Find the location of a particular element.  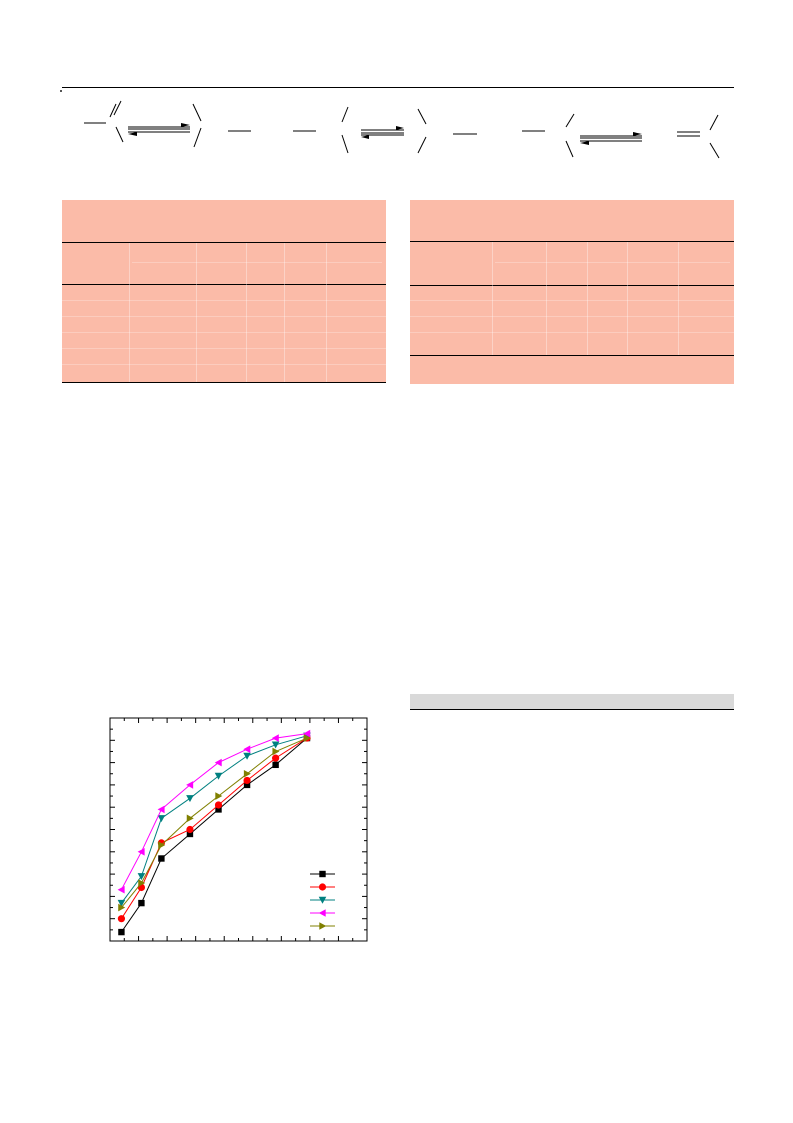

reaction-scheme is located at coordinates (402, 129).